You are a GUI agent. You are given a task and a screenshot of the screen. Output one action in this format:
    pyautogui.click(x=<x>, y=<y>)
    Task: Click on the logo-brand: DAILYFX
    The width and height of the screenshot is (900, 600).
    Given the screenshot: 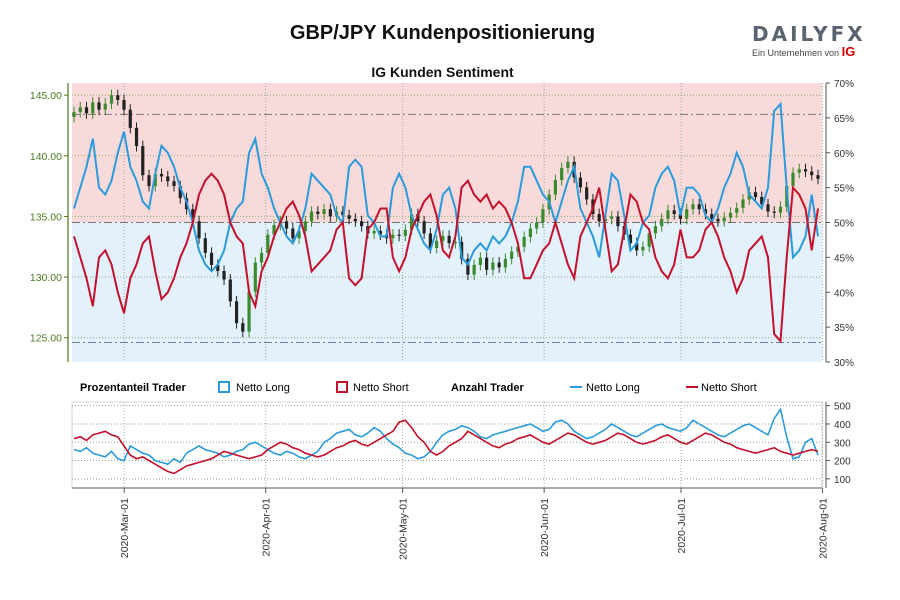 What is the action you would take?
    pyautogui.click(x=809, y=34)
    